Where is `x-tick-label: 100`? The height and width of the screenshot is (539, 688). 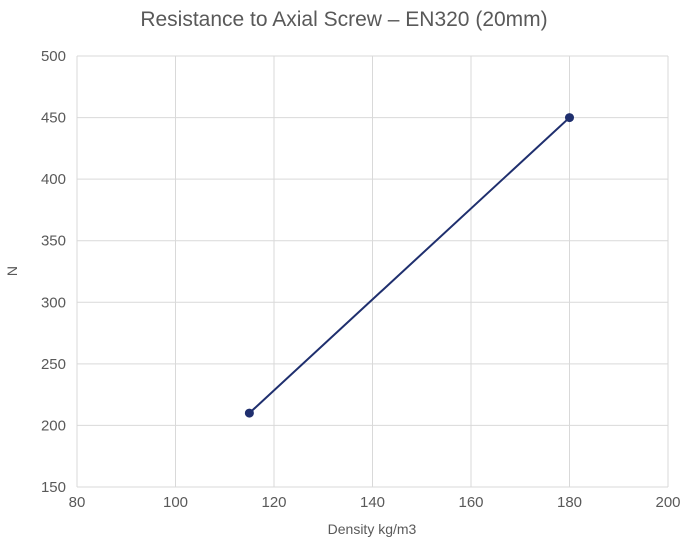 x-tick-label: 100 is located at coordinates (175, 502).